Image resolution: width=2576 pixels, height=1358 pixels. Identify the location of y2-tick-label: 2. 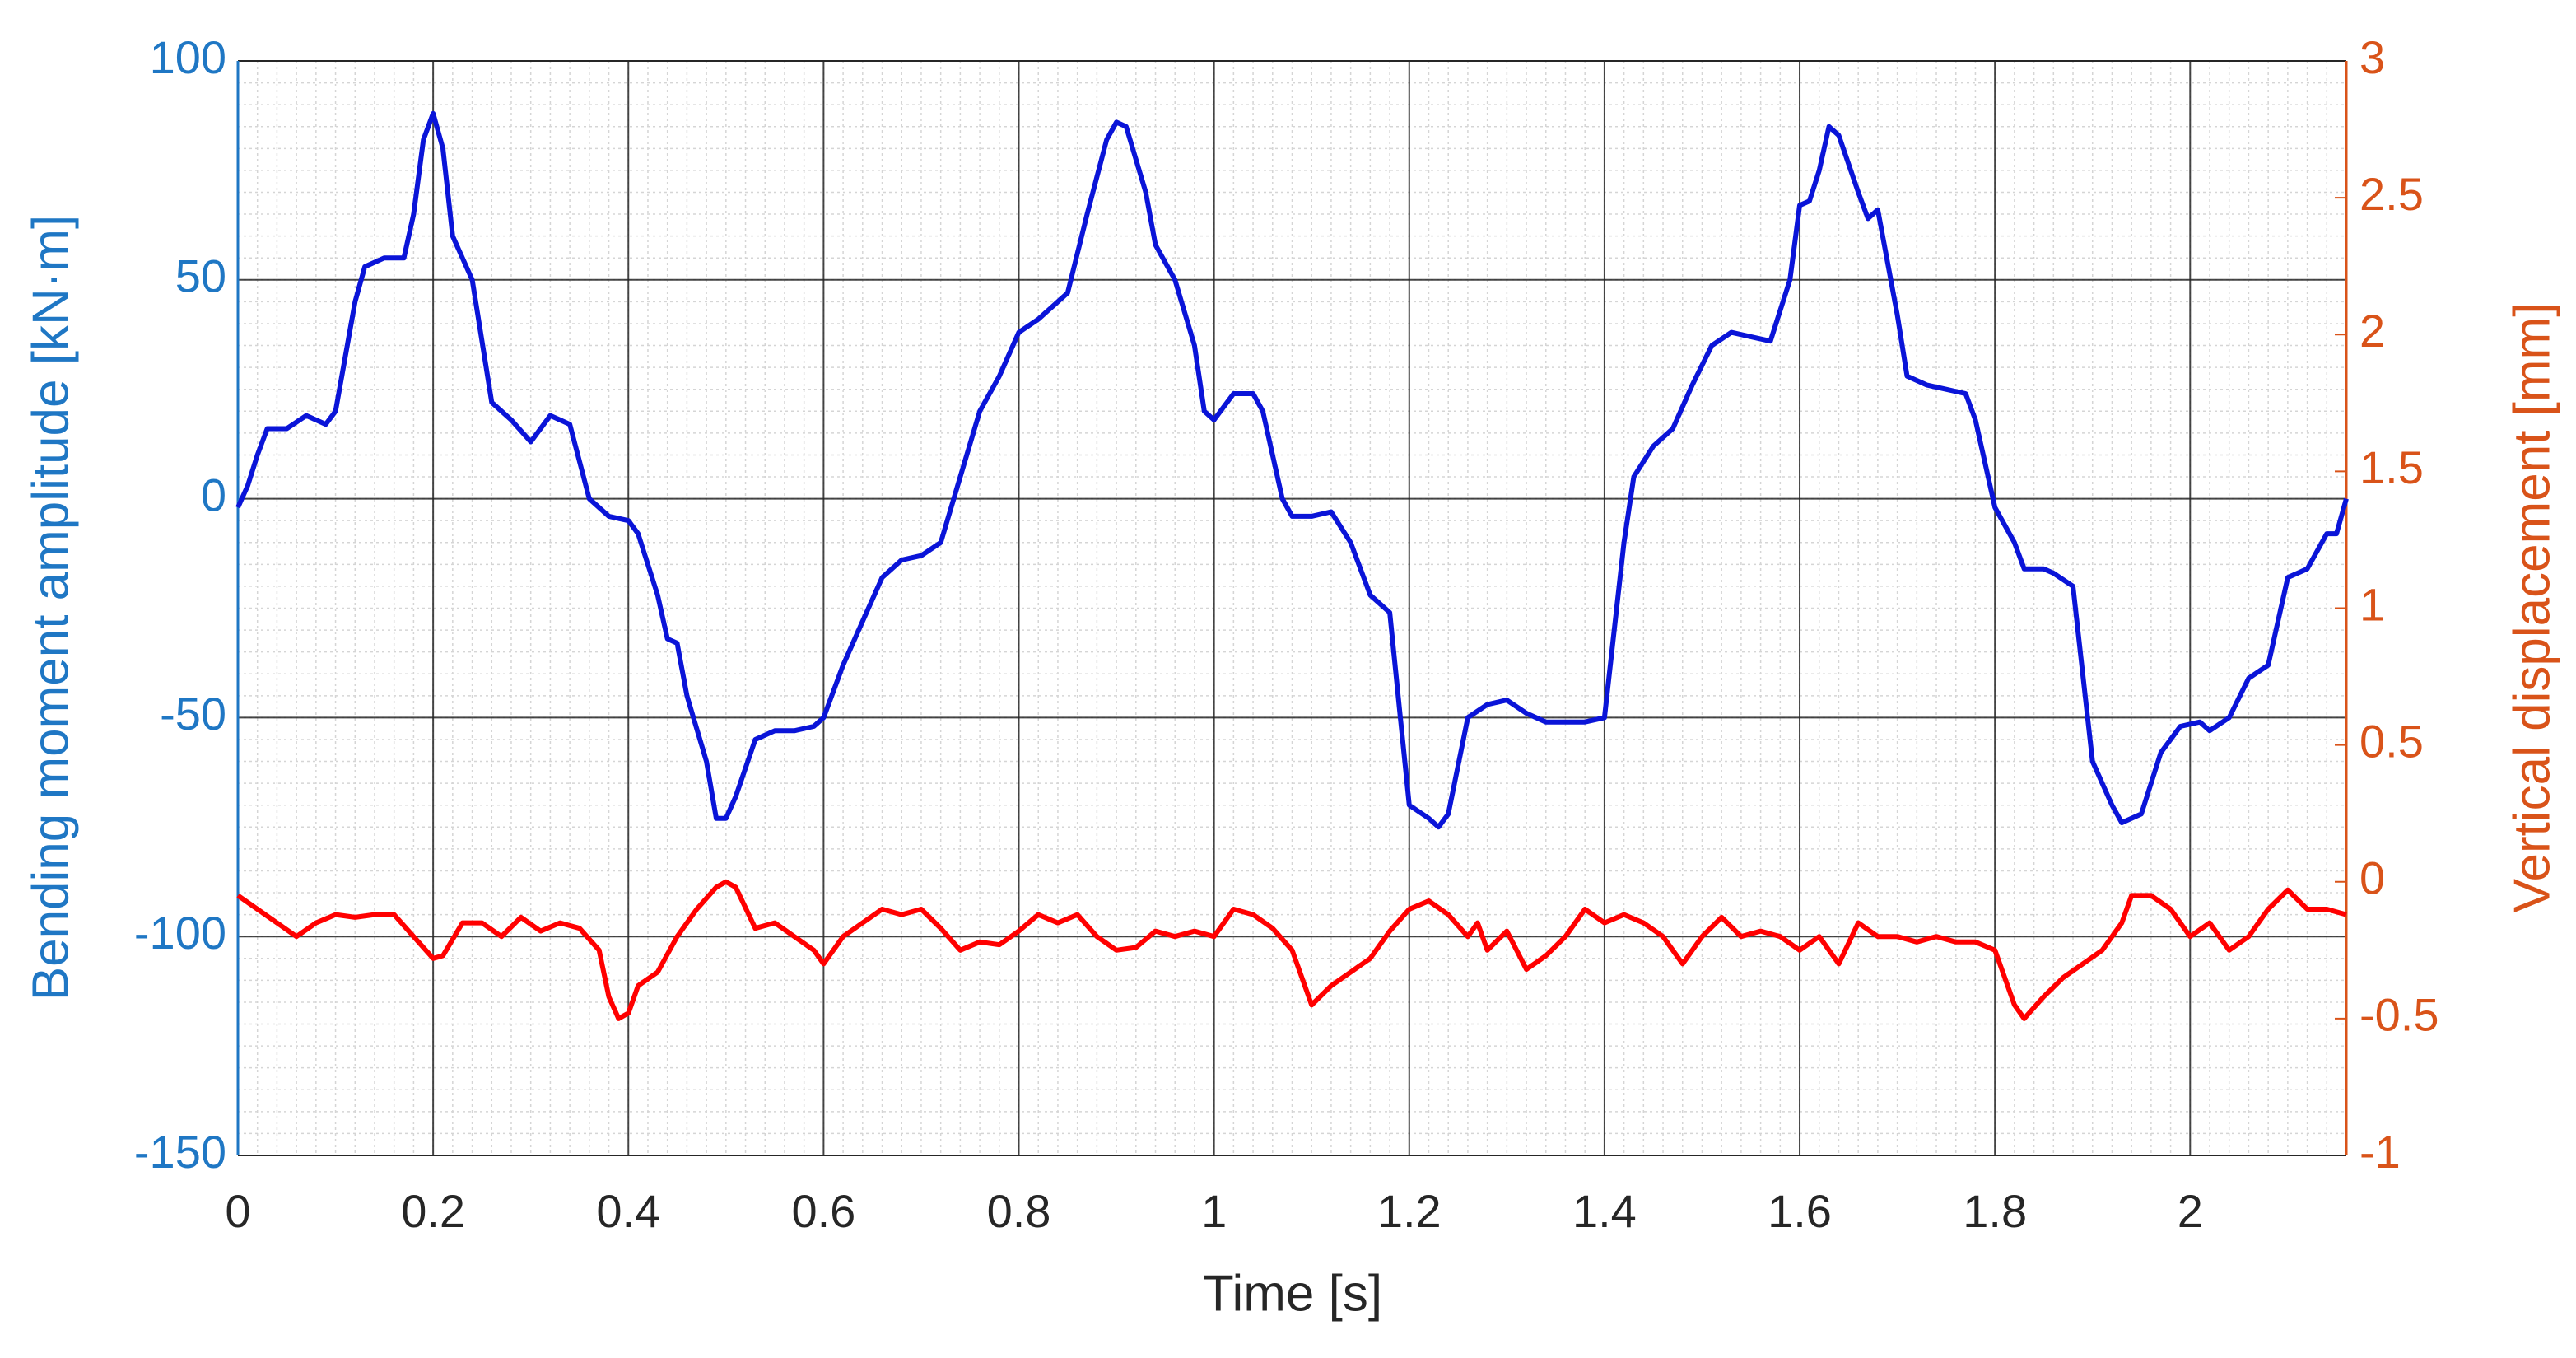
(2372, 331).